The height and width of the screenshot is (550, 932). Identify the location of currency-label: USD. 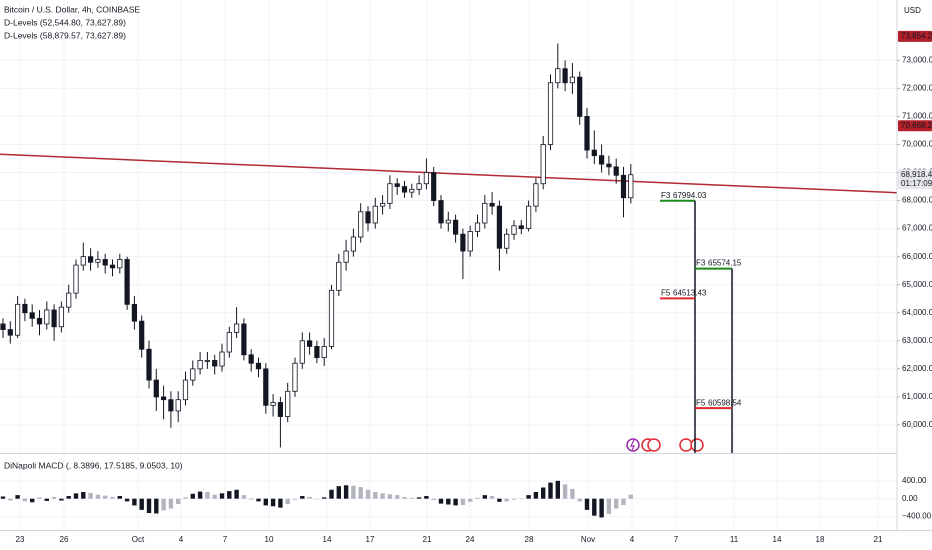
(912, 10).